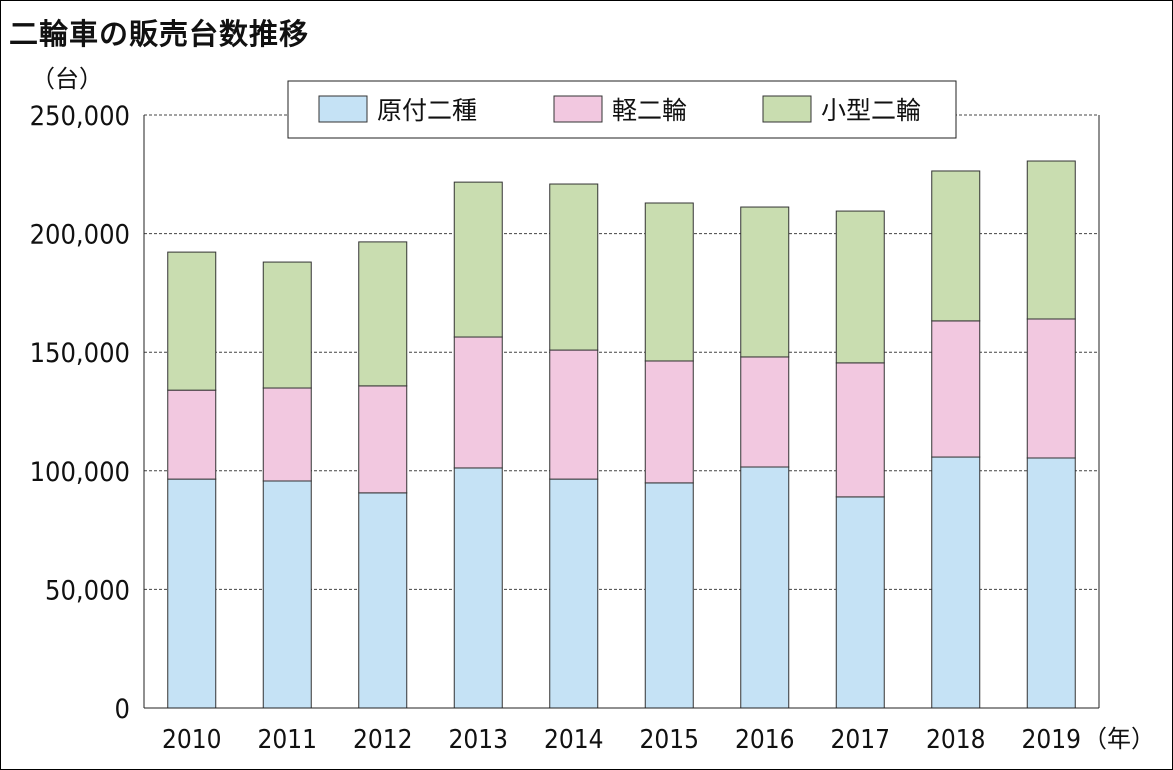 The image size is (1173, 770). What do you see at coordinates (287, 740) in the screenshot?
I see `x-tick-label: 2011` at bounding box center [287, 740].